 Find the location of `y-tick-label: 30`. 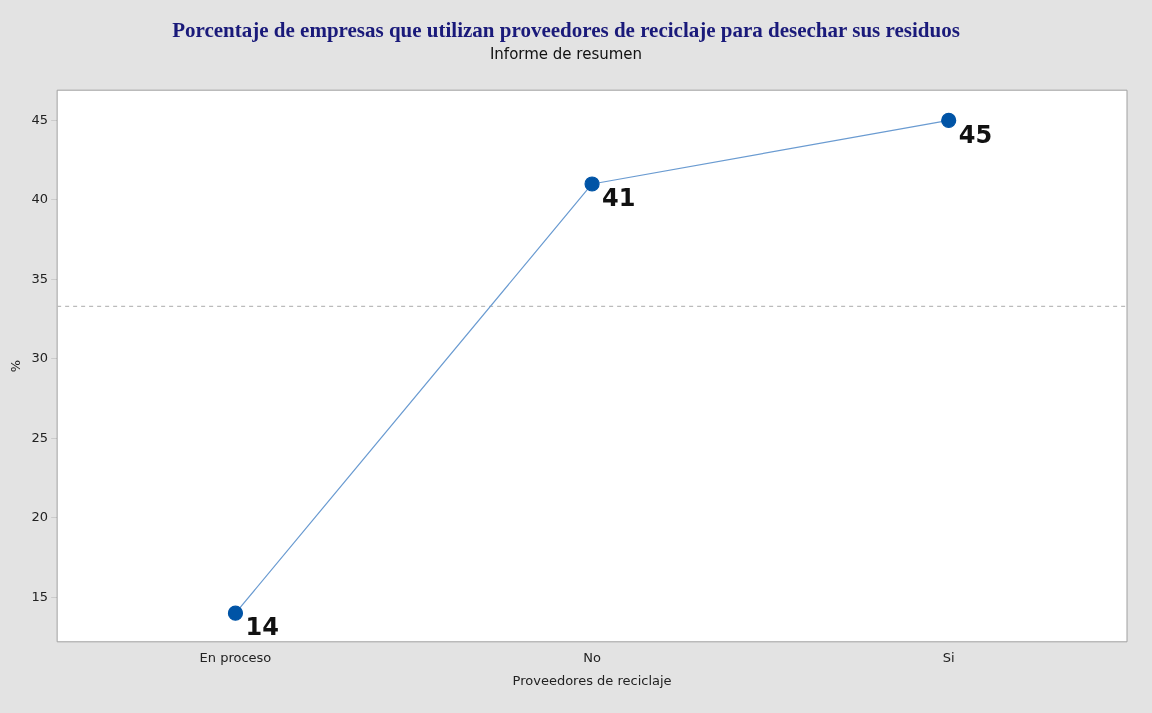

y-tick-label: 30 is located at coordinates (40, 358).